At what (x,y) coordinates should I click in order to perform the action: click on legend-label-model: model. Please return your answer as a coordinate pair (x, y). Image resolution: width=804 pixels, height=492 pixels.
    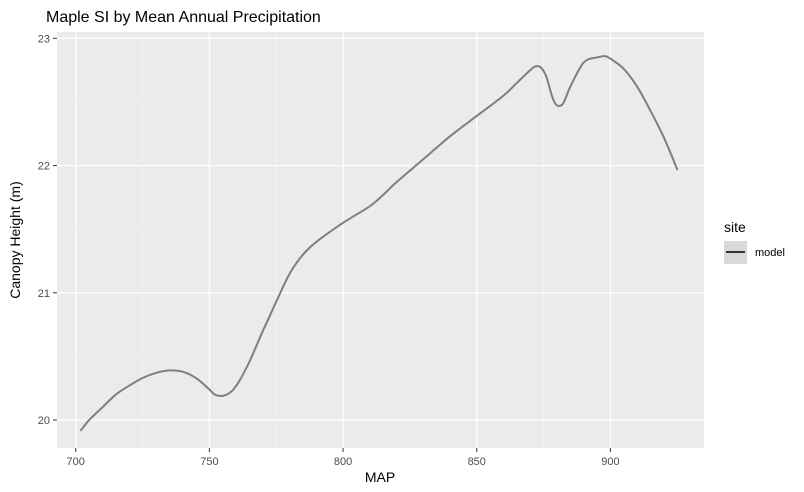
    Looking at the image, I should click on (770, 253).